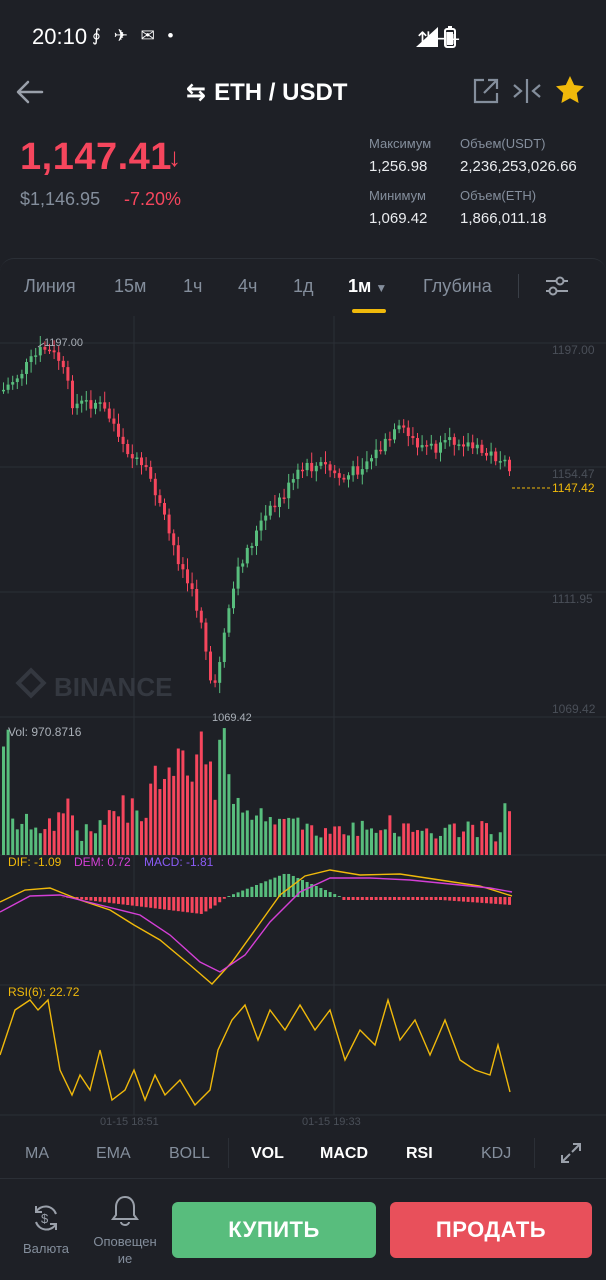 This screenshot has height=1280, width=606. What do you see at coordinates (125, 1241) in the screenshot?
I see `alerts-label-line1: Оповещен` at bounding box center [125, 1241].